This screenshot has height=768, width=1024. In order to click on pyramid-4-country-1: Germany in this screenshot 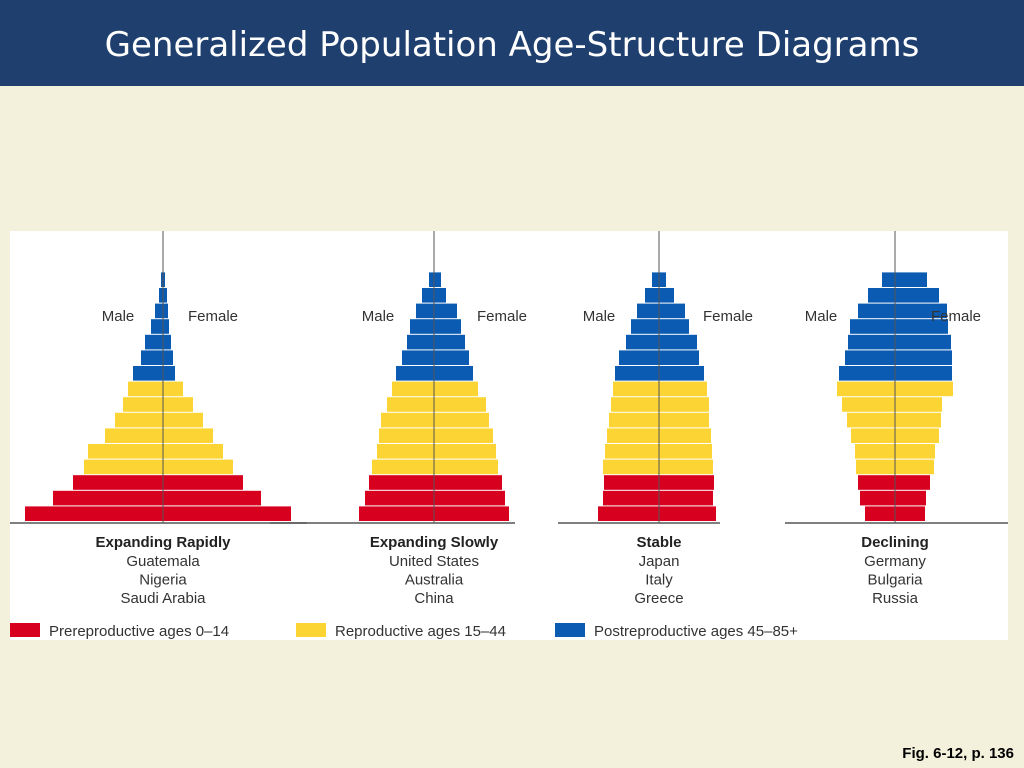, I will do `click(895, 561)`.